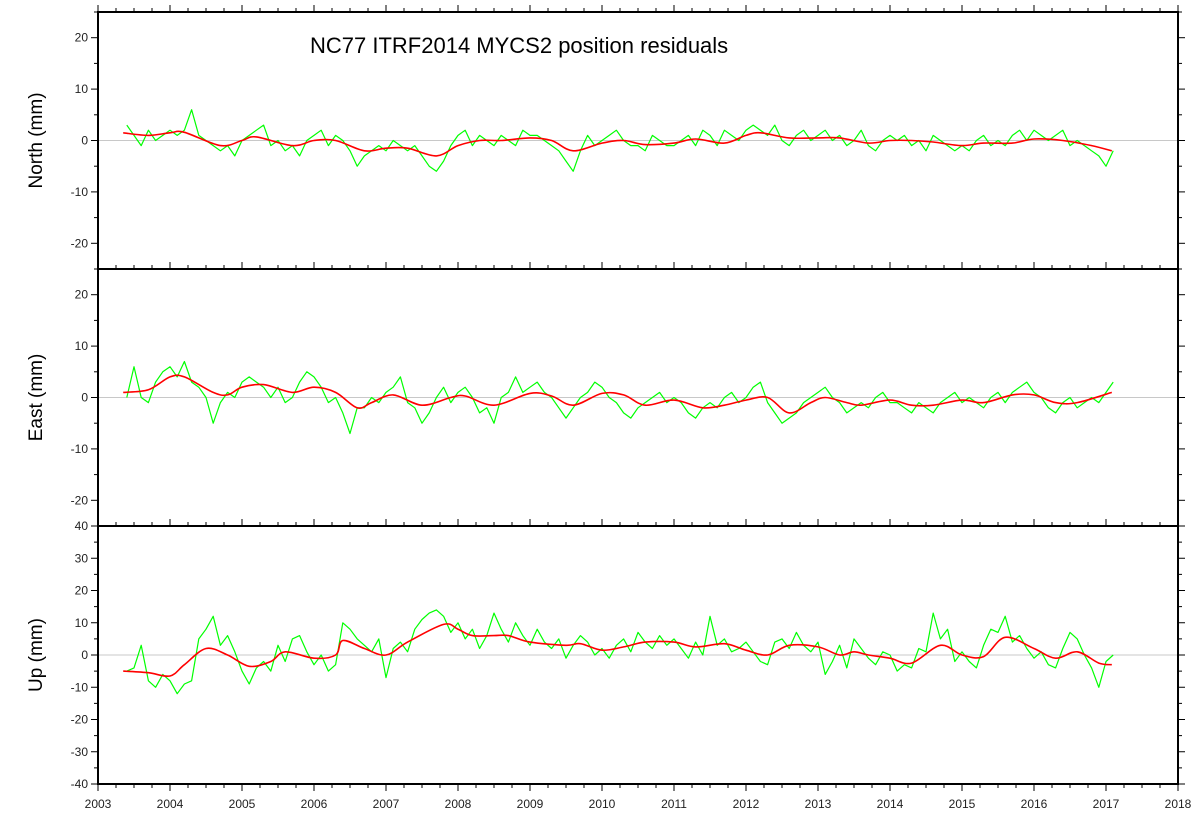  What do you see at coordinates (618, 143) in the screenshot?
I see `model-series-north` at bounding box center [618, 143].